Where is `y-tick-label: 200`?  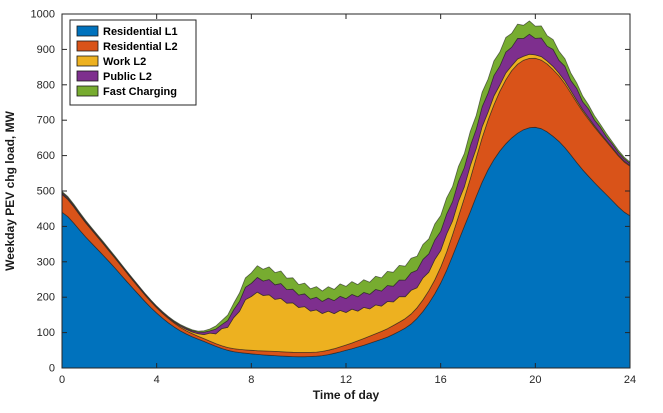
y-tick-label: 200 is located at coordinates (46, 298).